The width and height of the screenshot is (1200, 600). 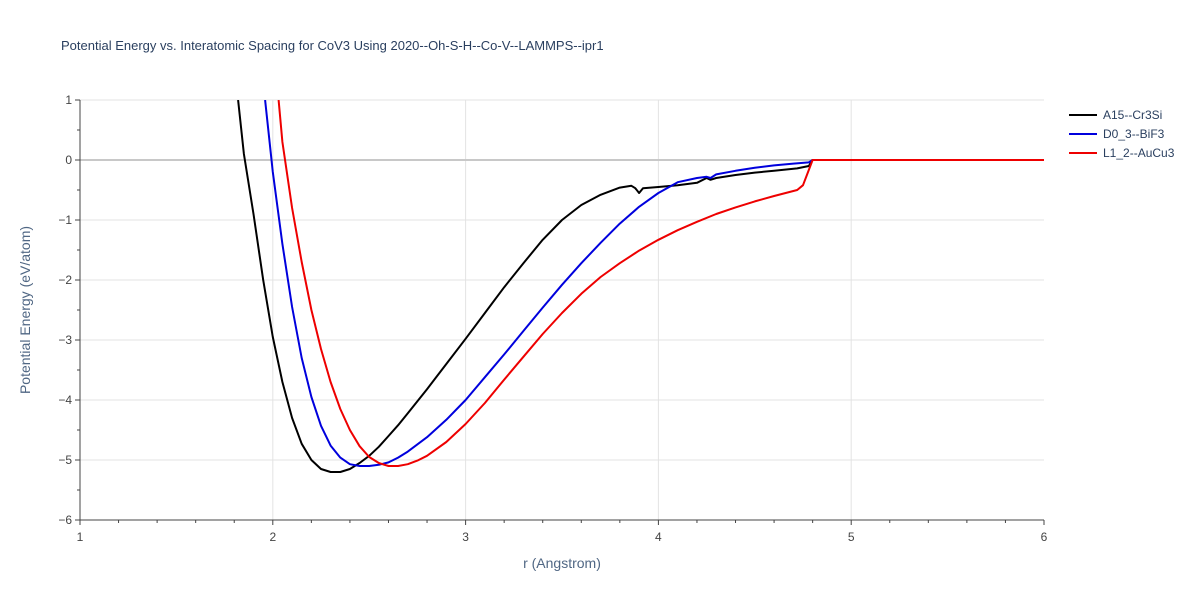 What do you see at coordinates (68, 160) in the screenshot?
I see `y-tick-label: 0` at bounding box center [68, 160].